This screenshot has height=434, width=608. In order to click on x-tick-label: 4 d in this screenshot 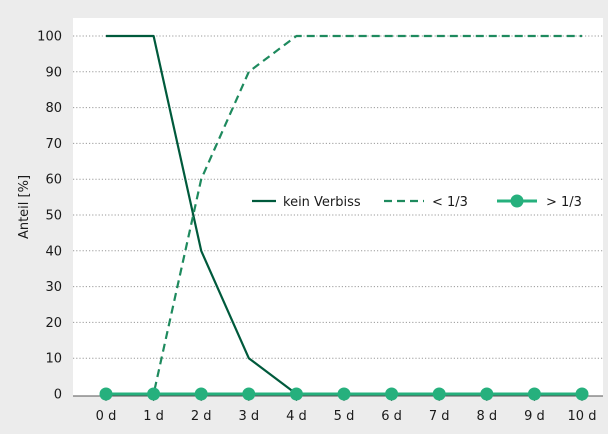, I will do `click(296, 416)`.